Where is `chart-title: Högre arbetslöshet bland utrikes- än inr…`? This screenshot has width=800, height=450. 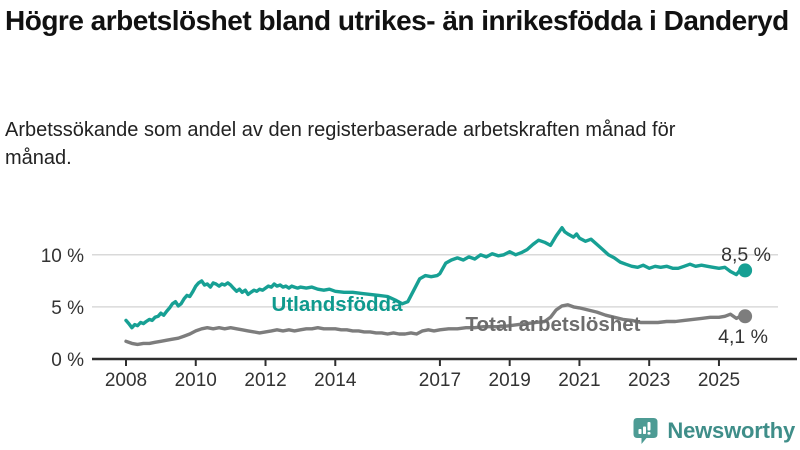 chart-title: Högre arbetslöshet bland utrikes- än inr… is located at coordinates (397, 20).